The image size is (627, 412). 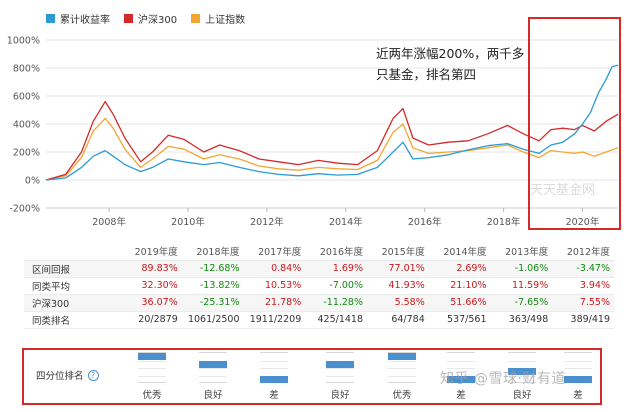 I want to click on table-cell: 20/2879, so click(x=151, y=320).